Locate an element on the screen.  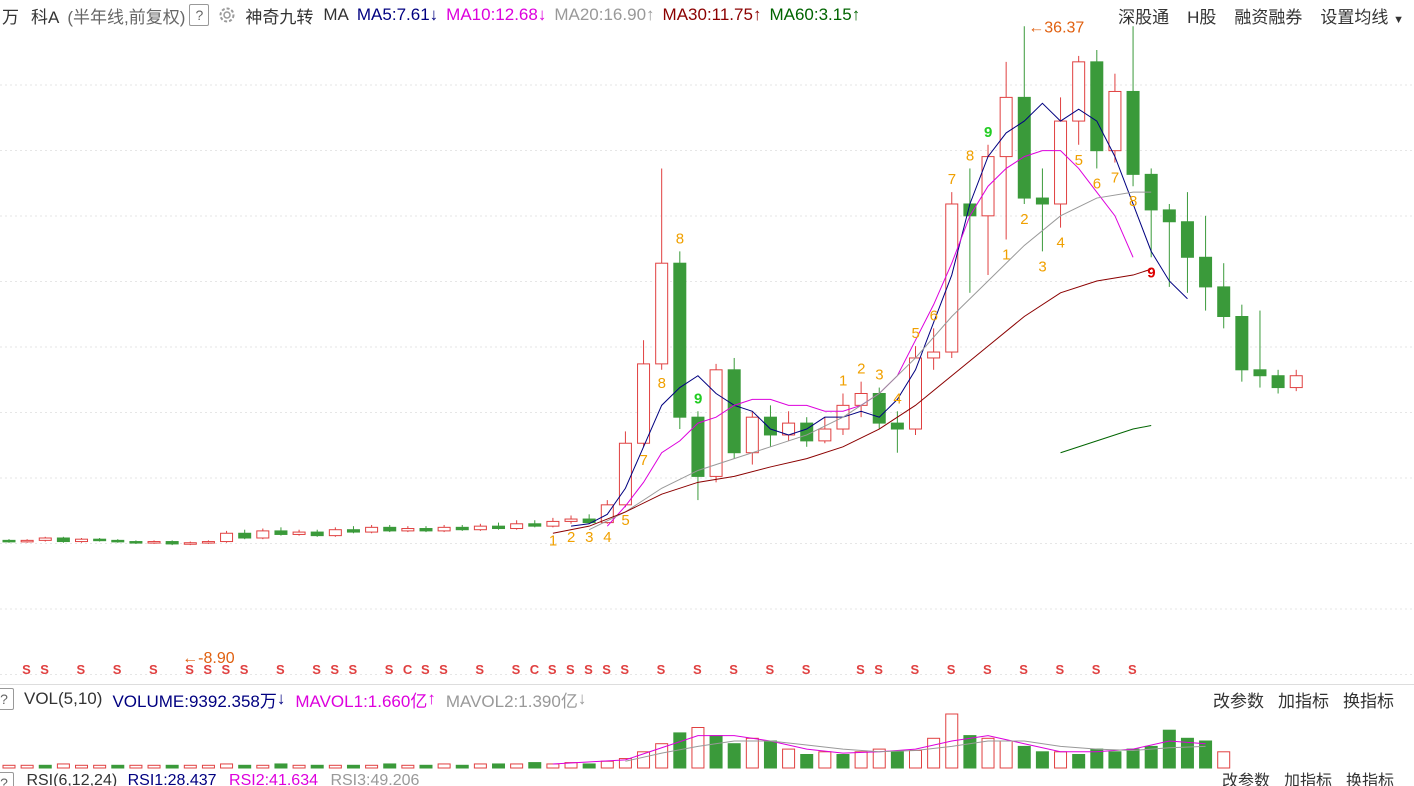
ma10-arrow: ↓ is located at coordinates (542, 14).